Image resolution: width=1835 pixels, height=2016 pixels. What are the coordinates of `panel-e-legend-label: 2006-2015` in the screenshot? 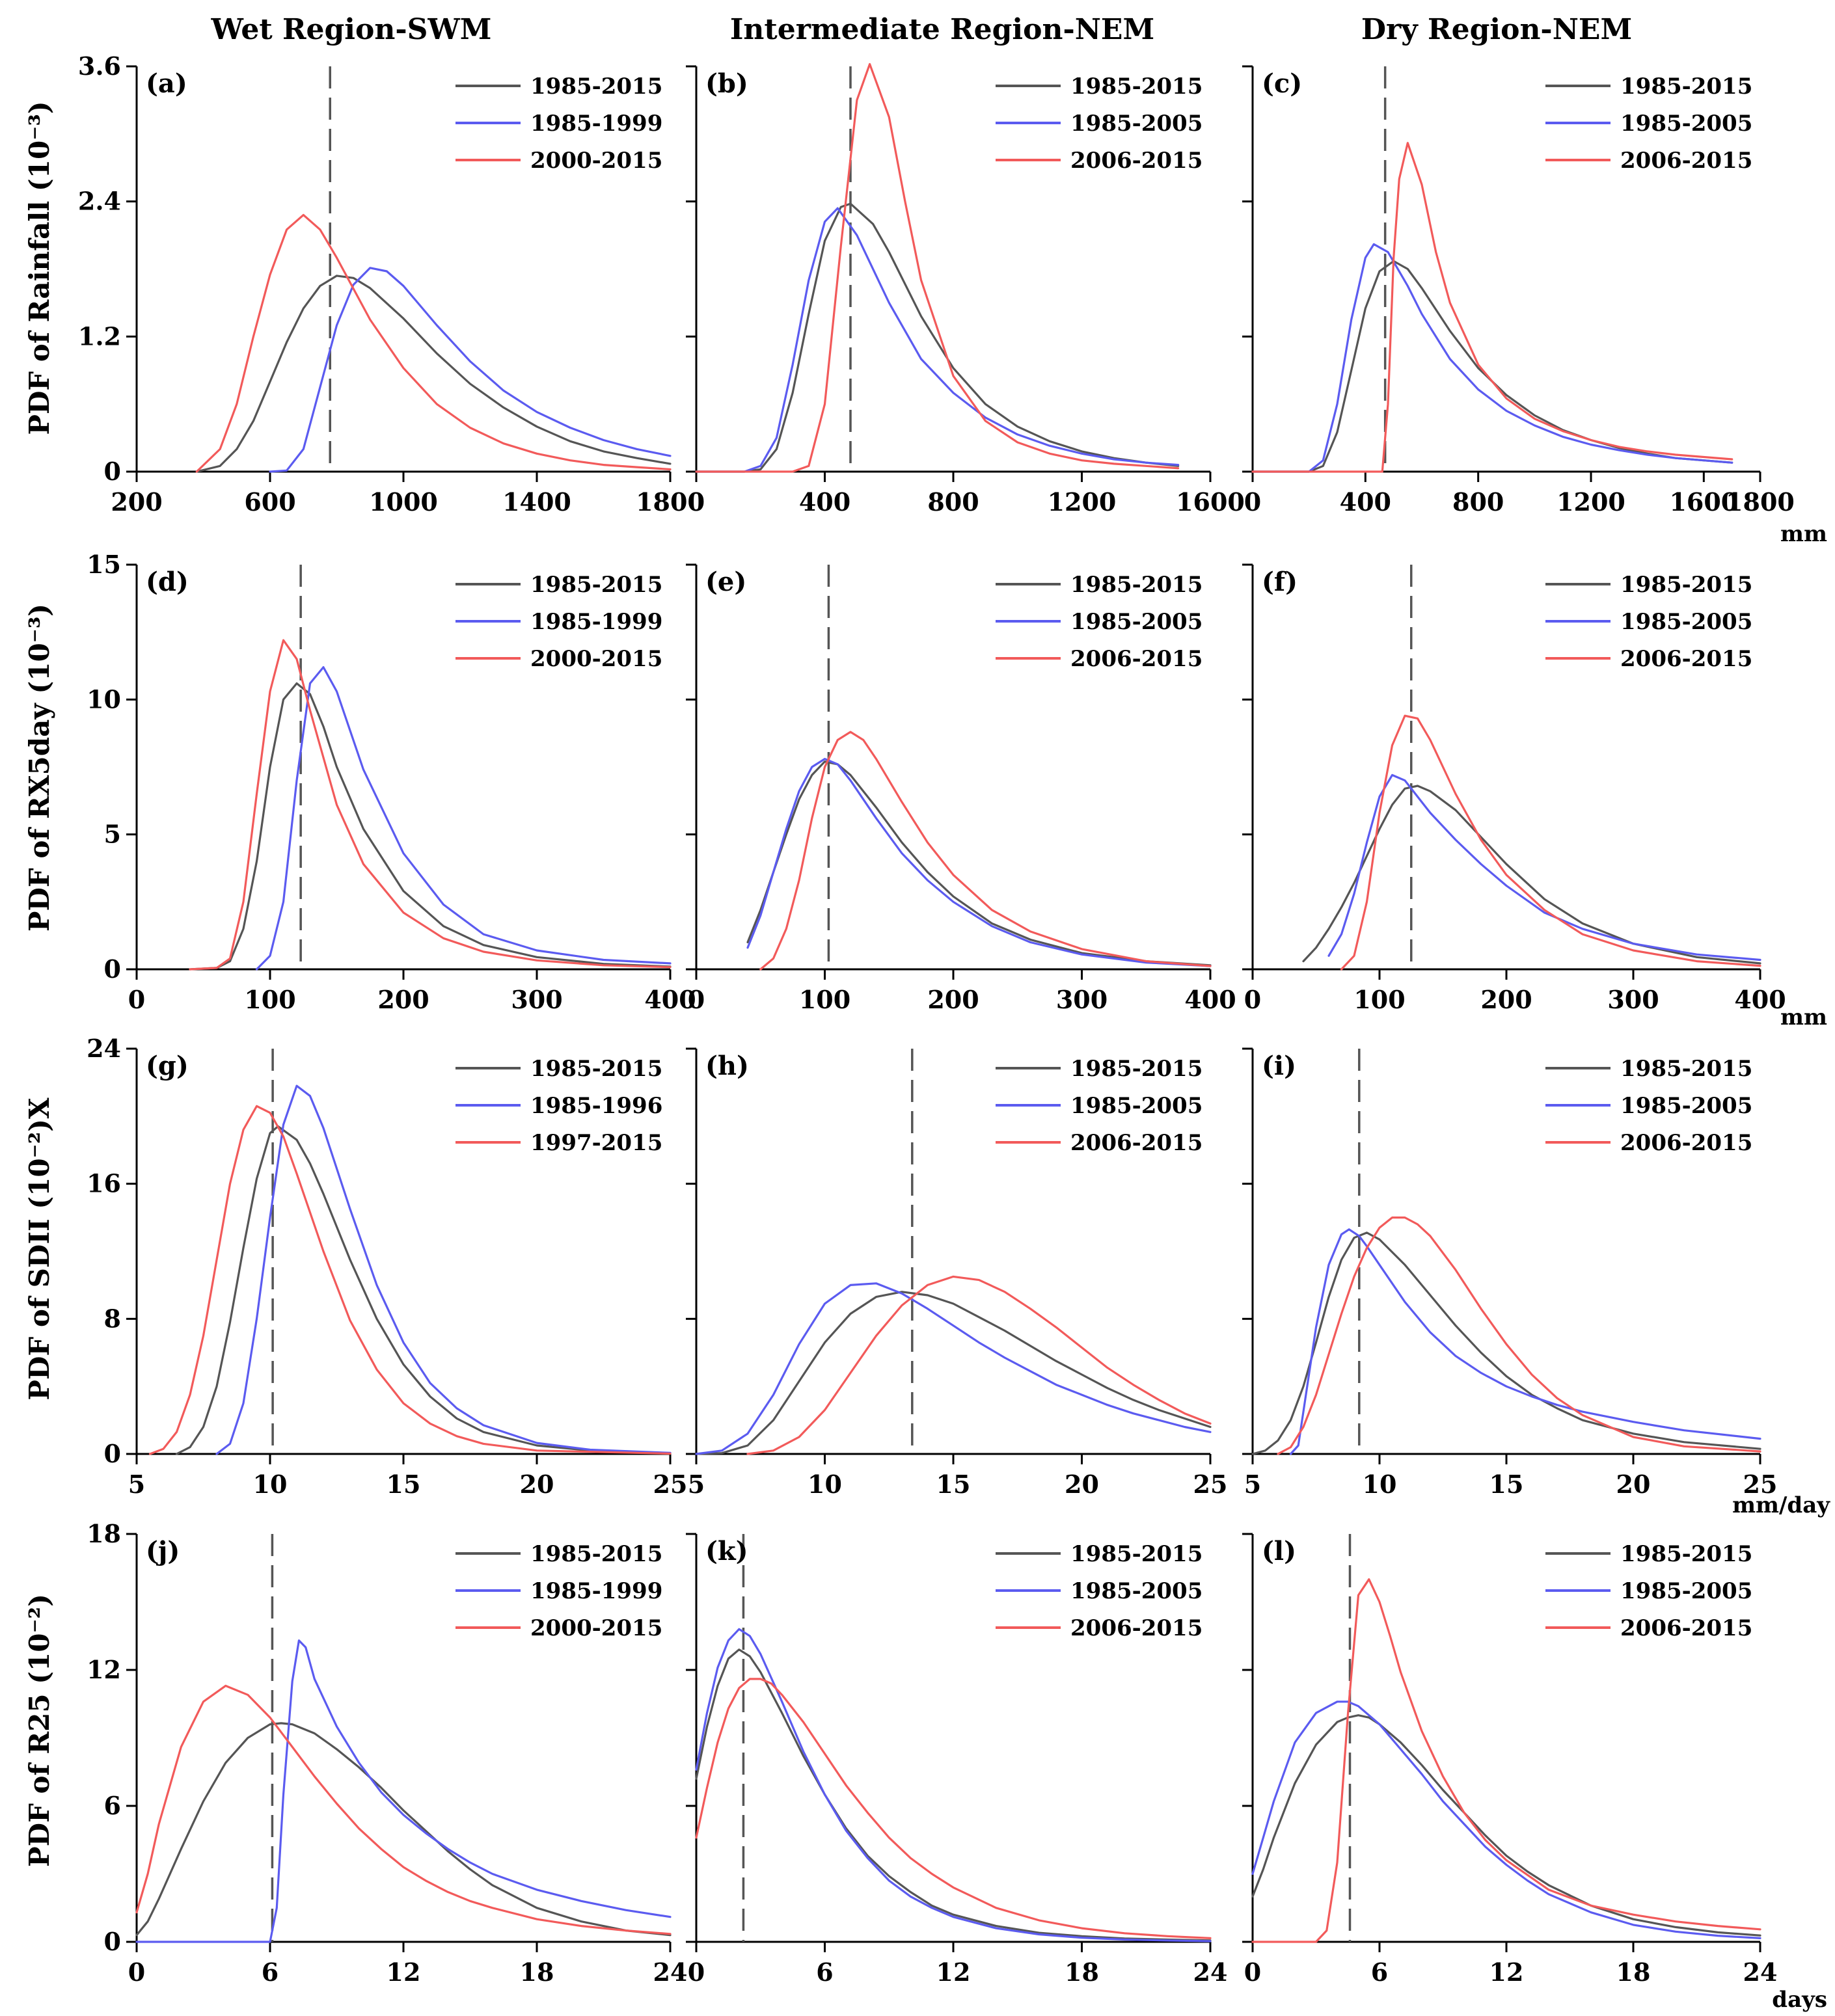 It's located at (1136, 659).